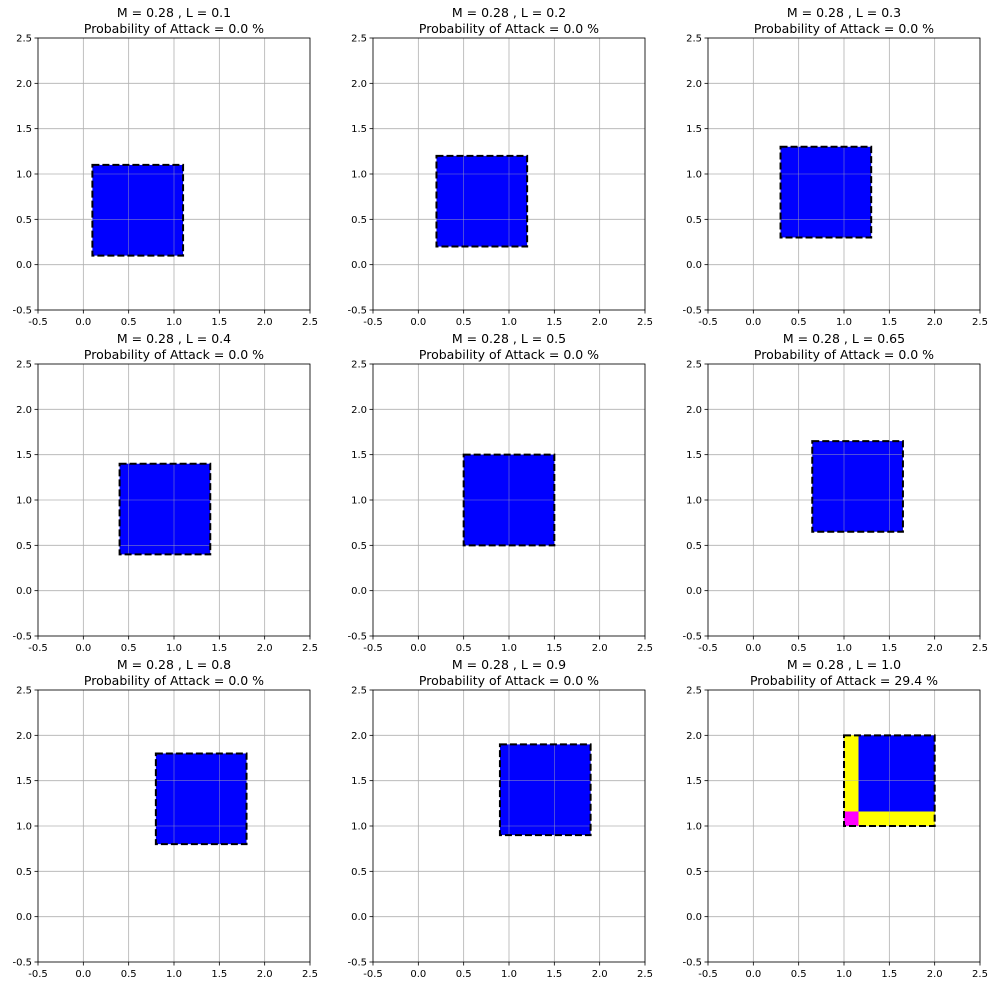  I want to click on region-yellow-left, so click(851, 773).